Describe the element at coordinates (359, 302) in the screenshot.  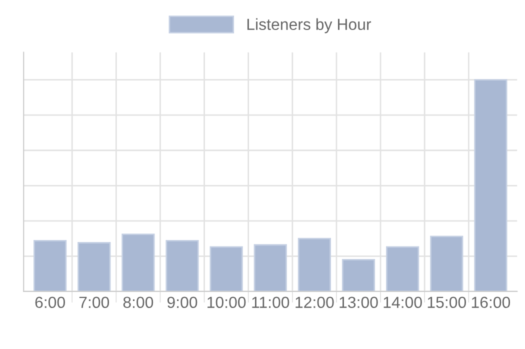
I see `x-tick-label: 13:00` at that location.